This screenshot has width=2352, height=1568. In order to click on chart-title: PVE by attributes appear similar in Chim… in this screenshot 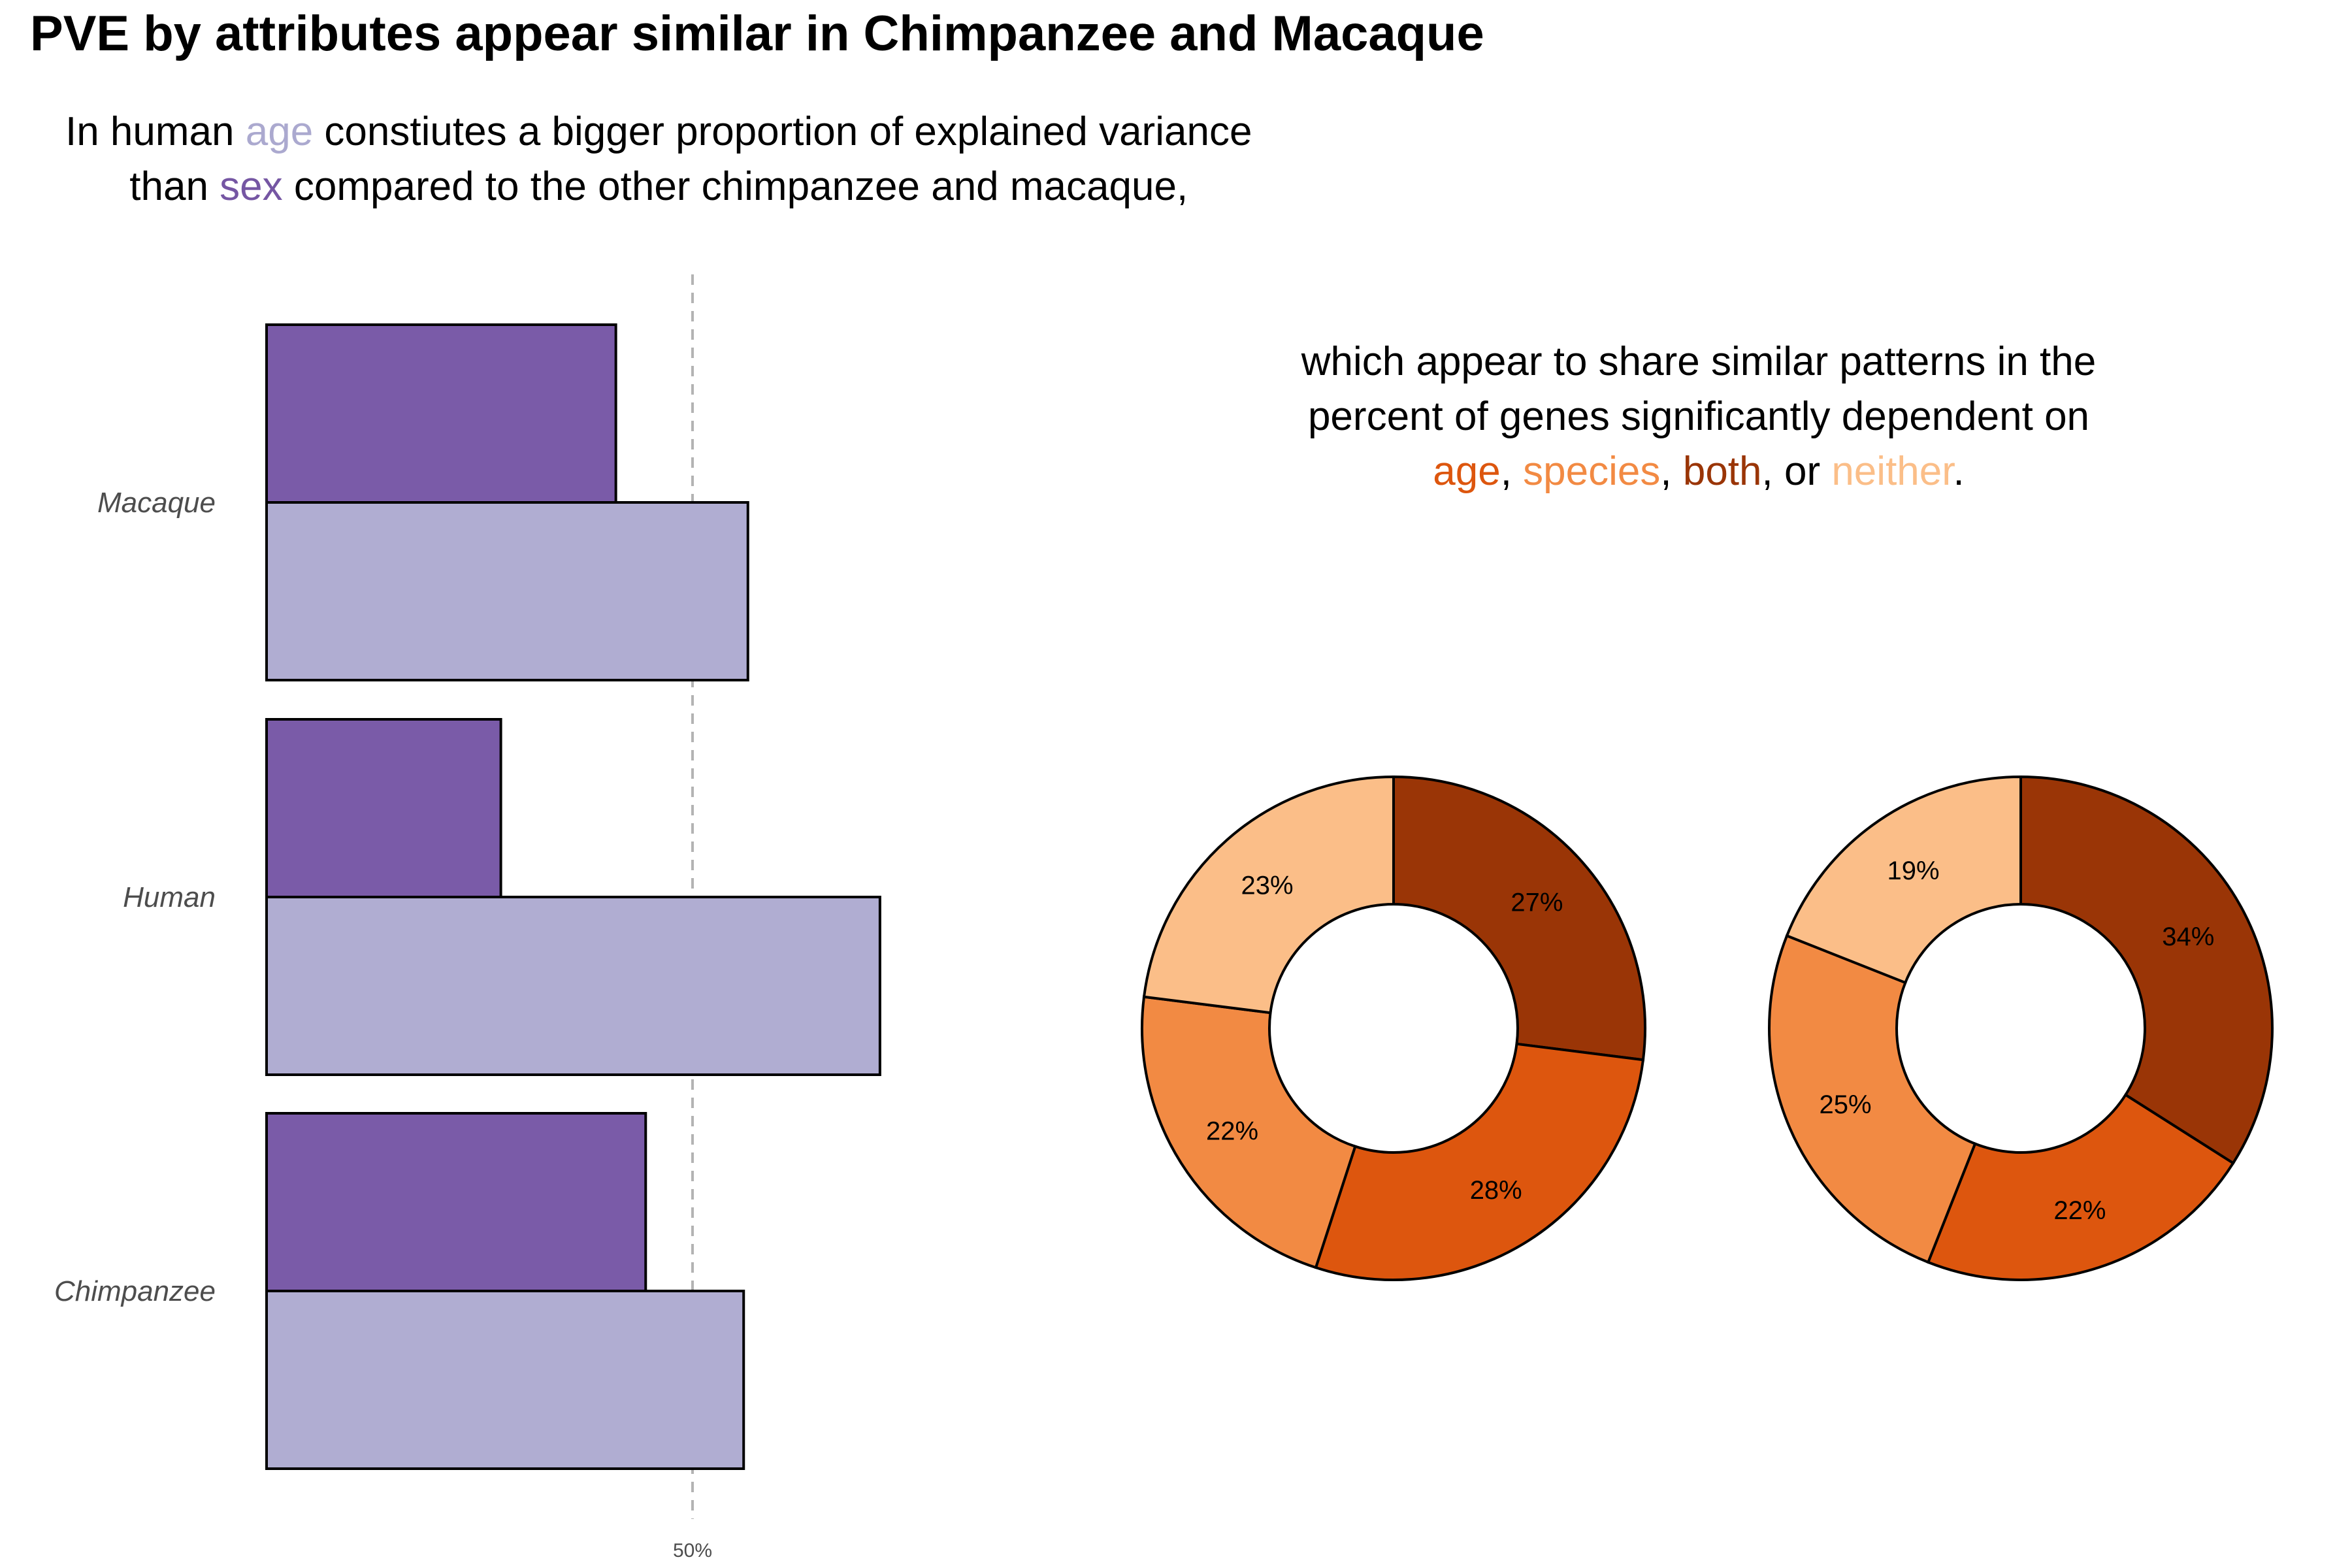, I will do `click(757, 33)`.